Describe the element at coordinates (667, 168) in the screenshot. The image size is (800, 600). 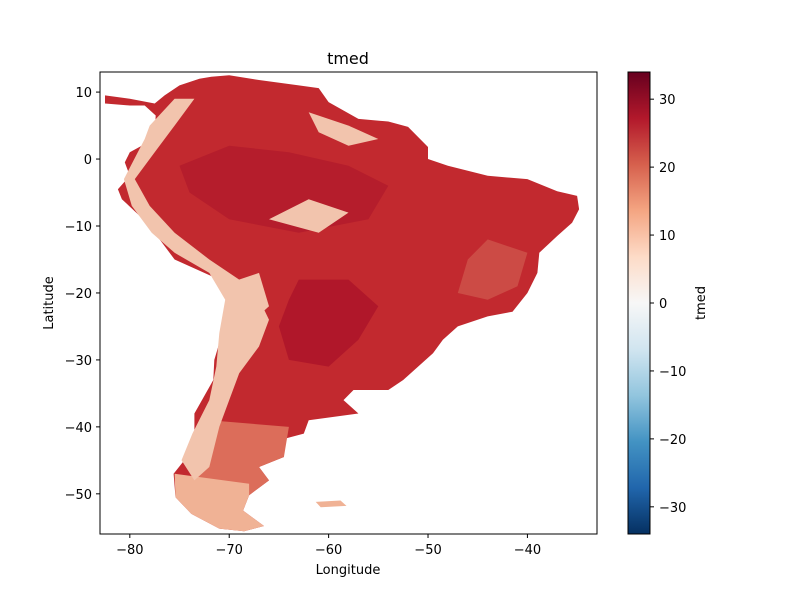
I see `colorbar-tick-label: 20` at that location.